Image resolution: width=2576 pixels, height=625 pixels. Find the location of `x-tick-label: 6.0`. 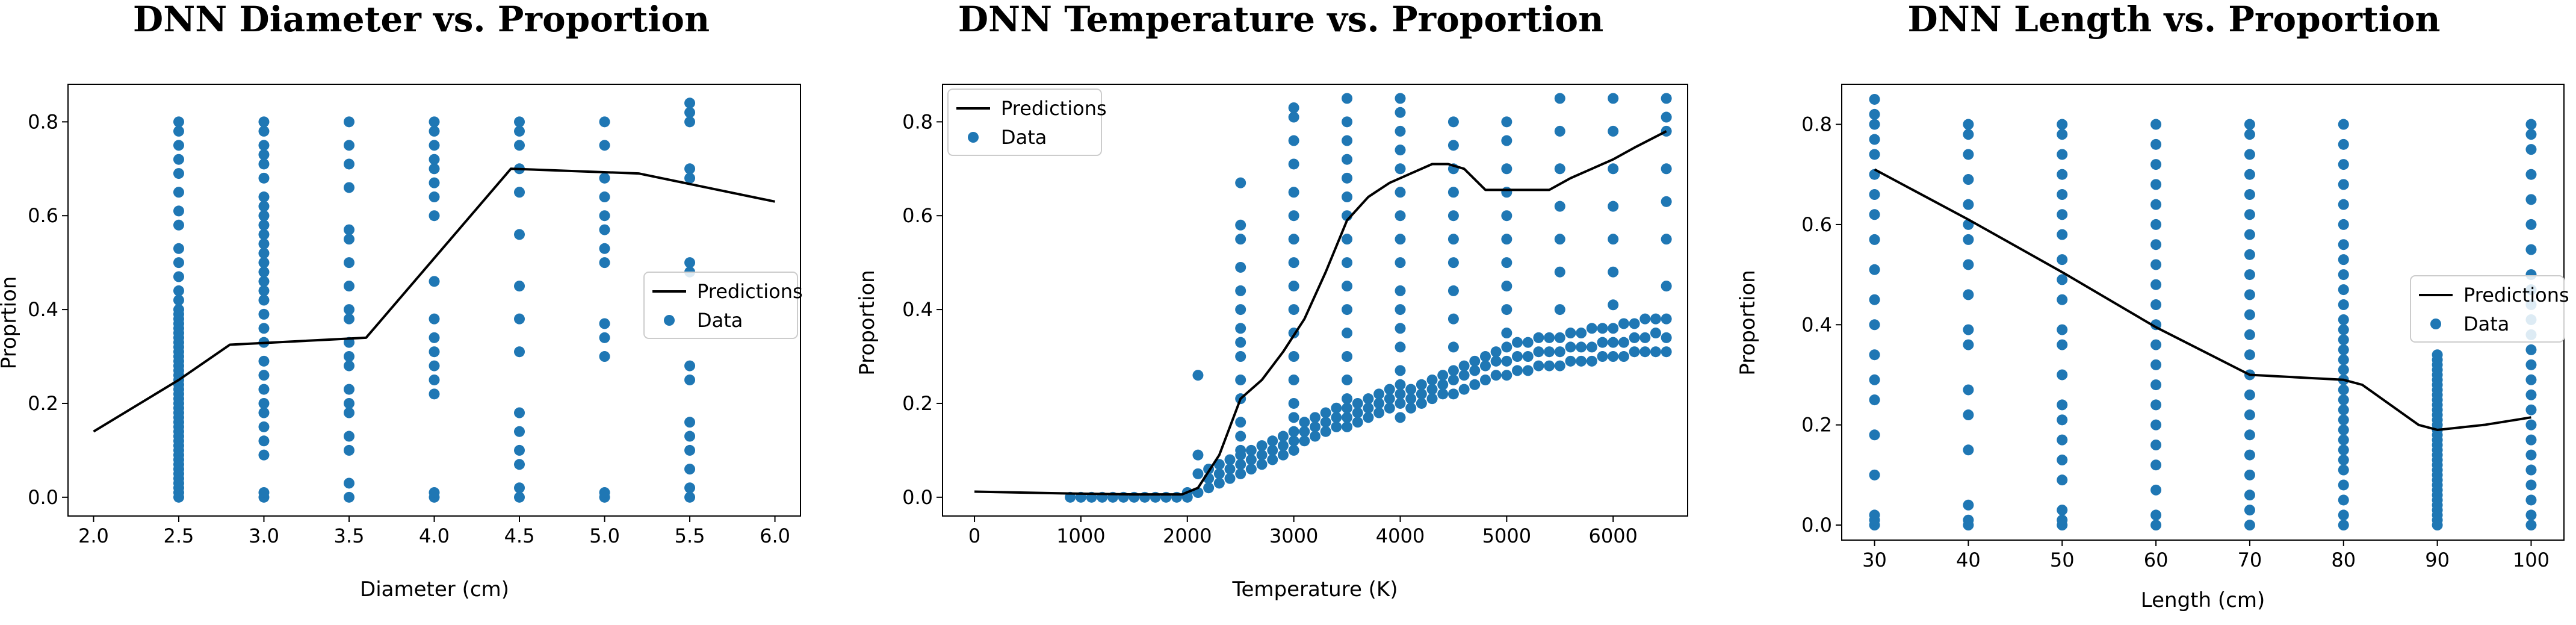

x-tick-label: 6.0 is located at coordinates (775, 536).